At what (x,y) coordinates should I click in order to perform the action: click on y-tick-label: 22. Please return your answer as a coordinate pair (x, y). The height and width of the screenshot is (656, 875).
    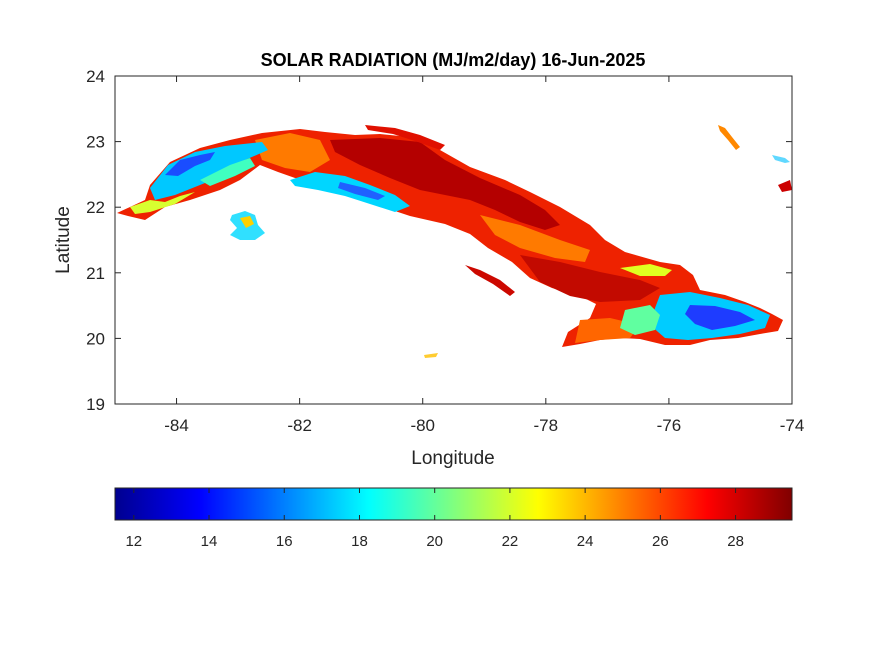
    Looking at the image, I should click on (95, 207).